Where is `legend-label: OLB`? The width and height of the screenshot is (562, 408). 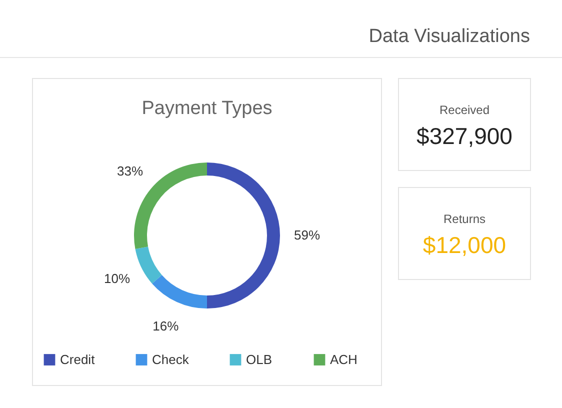 legend-label: OLB is located at coordinates (259, 359).